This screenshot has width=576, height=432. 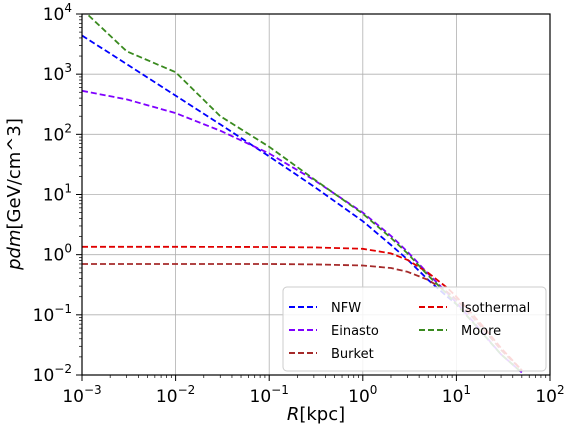 I want to click on legend-label-burket: Burket, so click(x=352, y=354).